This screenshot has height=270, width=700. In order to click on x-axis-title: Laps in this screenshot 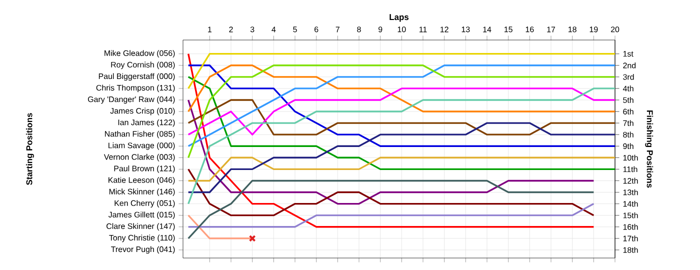, I will do `click(399, 18)`.